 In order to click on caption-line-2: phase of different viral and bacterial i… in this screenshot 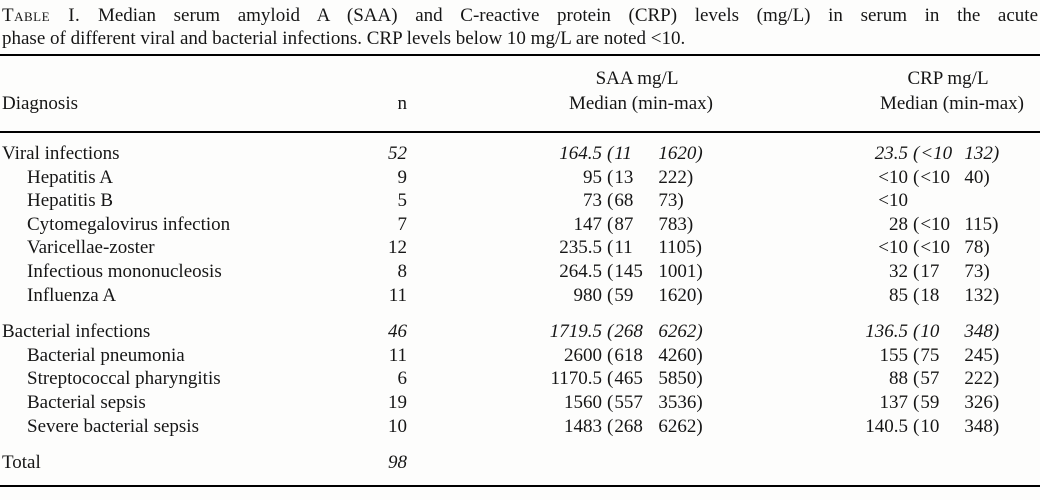, I will do `click(344, 38)`.